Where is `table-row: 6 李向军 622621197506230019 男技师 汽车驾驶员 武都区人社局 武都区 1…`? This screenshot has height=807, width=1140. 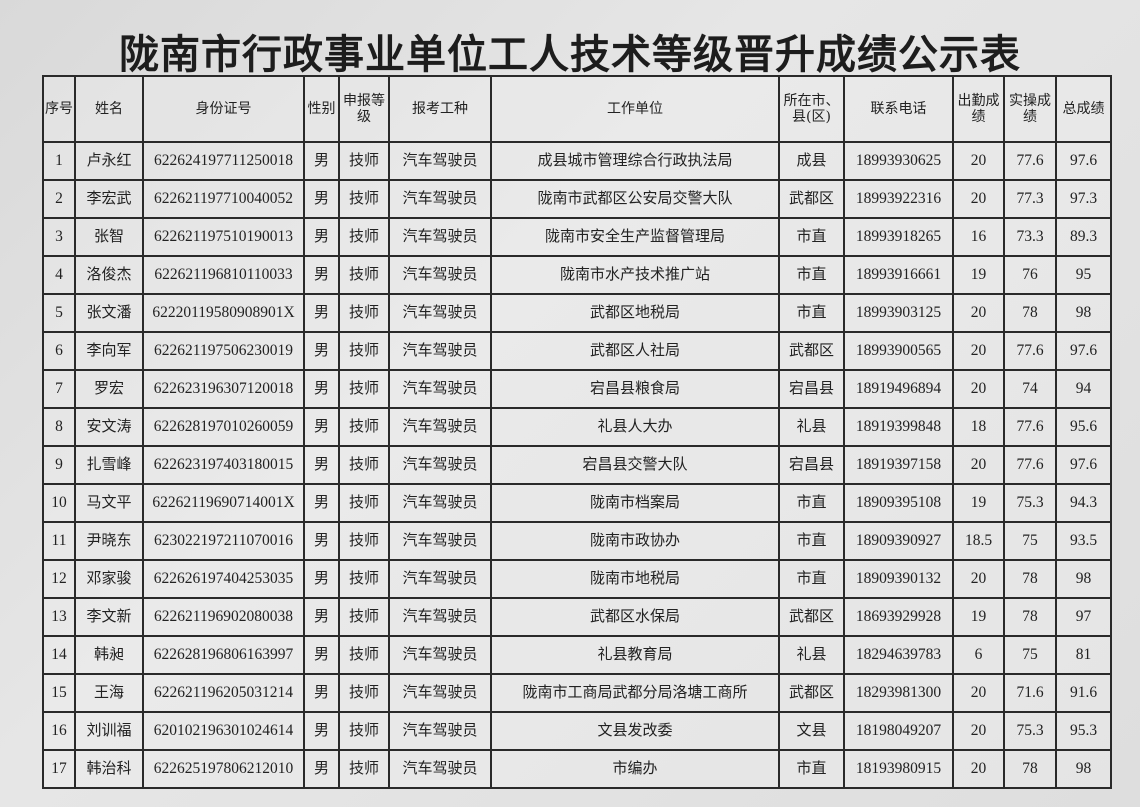 table-row: 6 李向军 622621197506230019 男技师 汽车驾驶员 武都区人社局 武都区 1… is located at coordinates (577, 351).